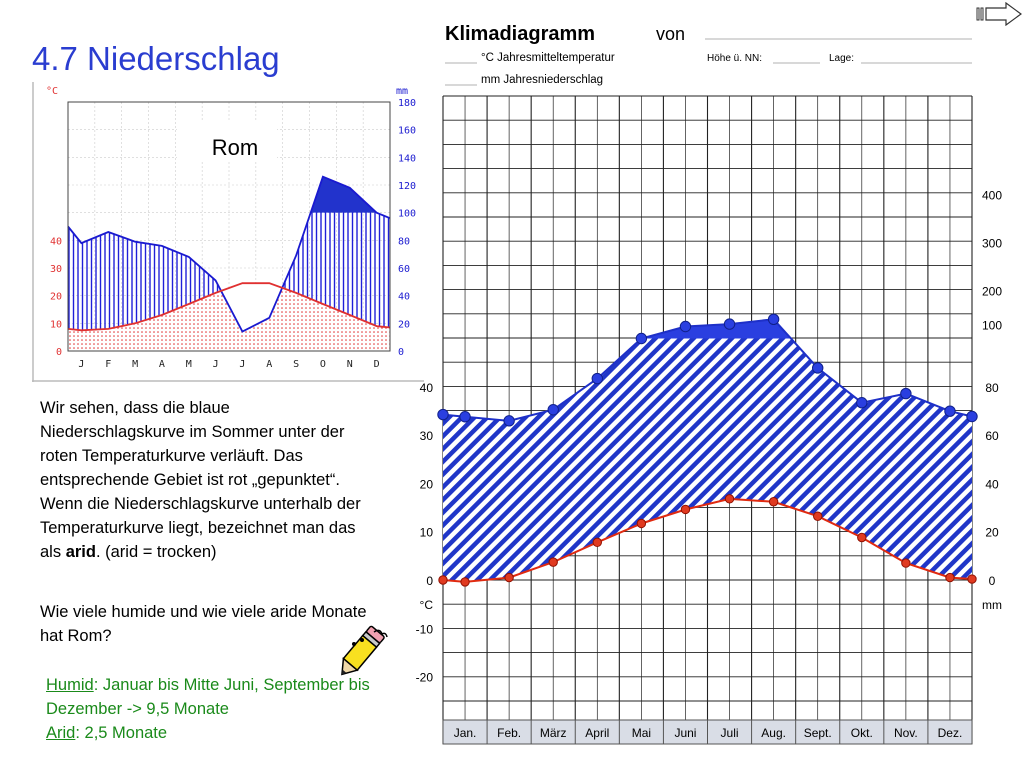 Image resolution: width=1024 pixels, height=768 pixels. Describe the element at coordinates (59, 352) in the screenshot. I see `rome-temp-tick: 0` at that location.